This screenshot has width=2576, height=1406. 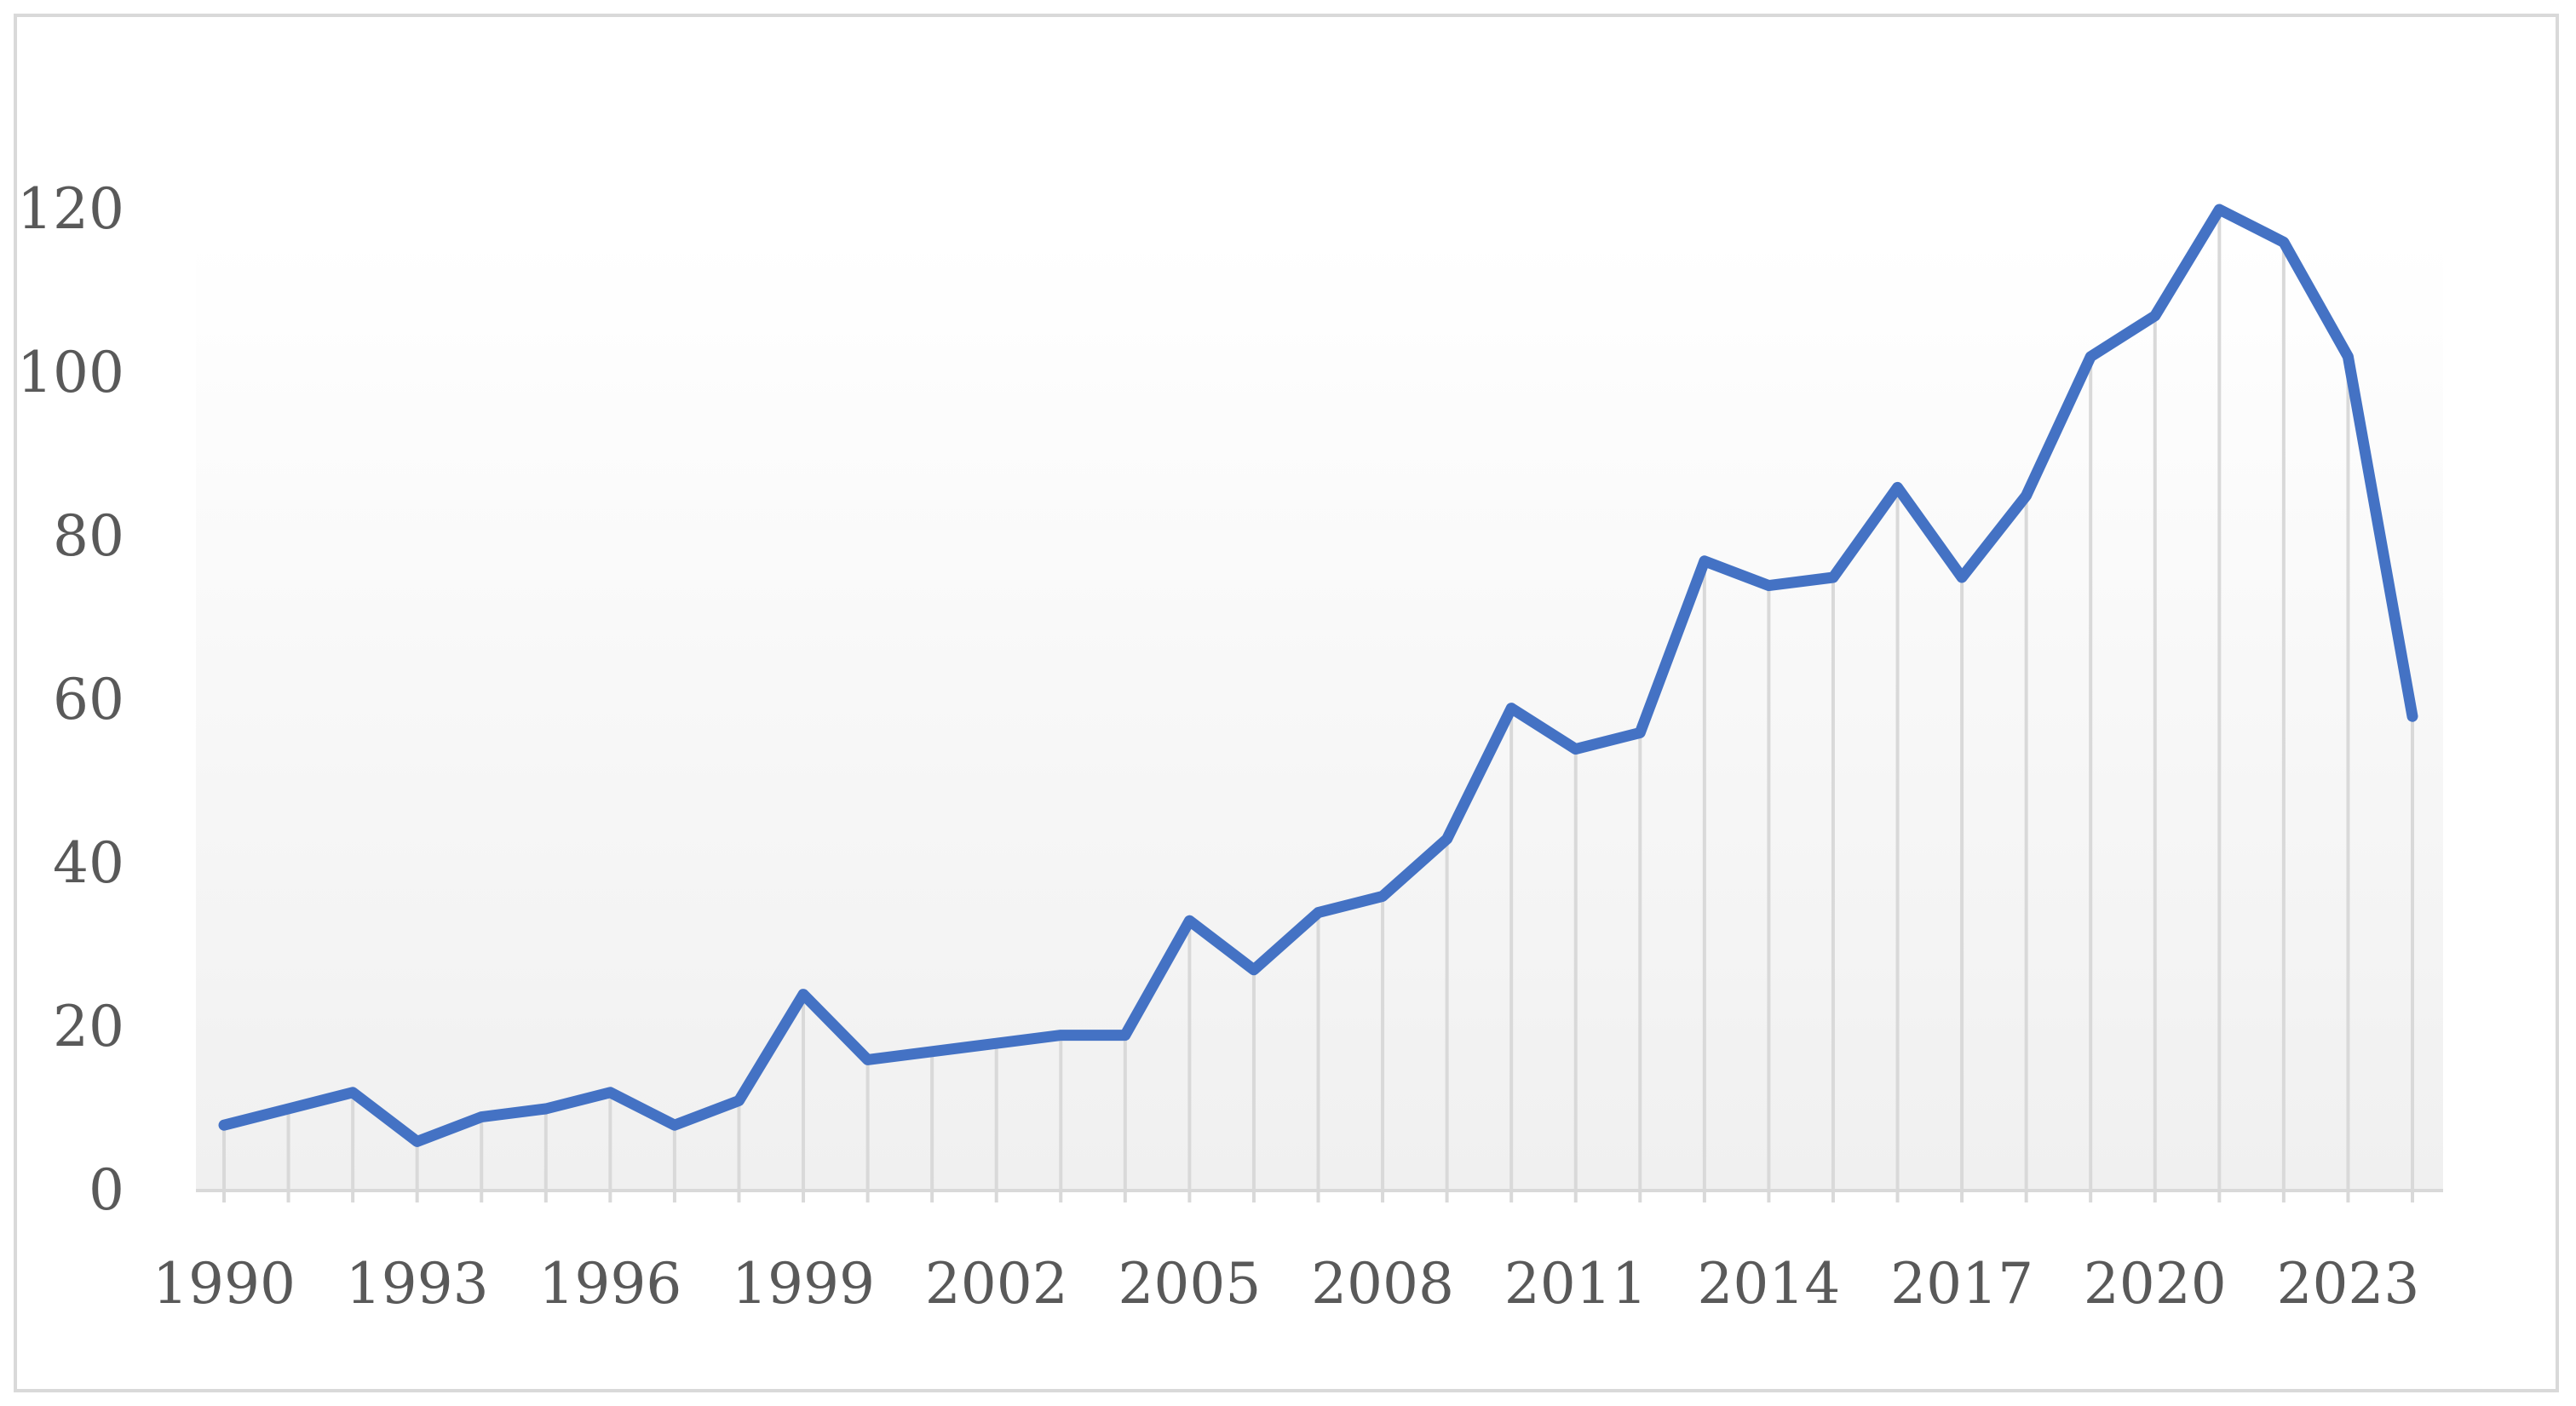 What do you see at coordinates (88, 536) in the screenshot?
I see `y-tick-label: 80` at bounding box center [88, 536].